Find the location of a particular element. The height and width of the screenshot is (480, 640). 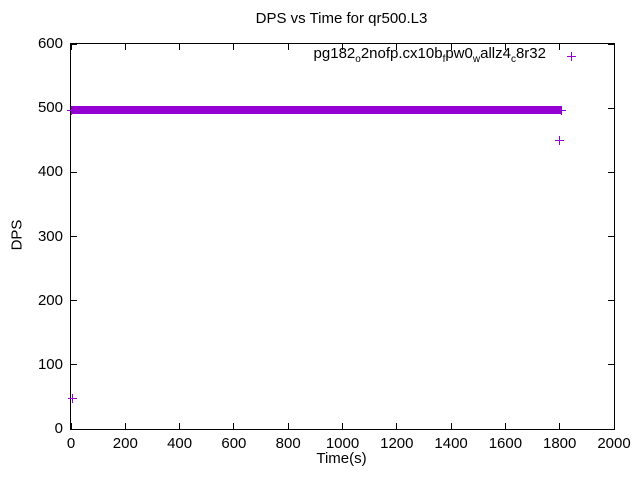

legend-sample is located at coordinates (572, 57).